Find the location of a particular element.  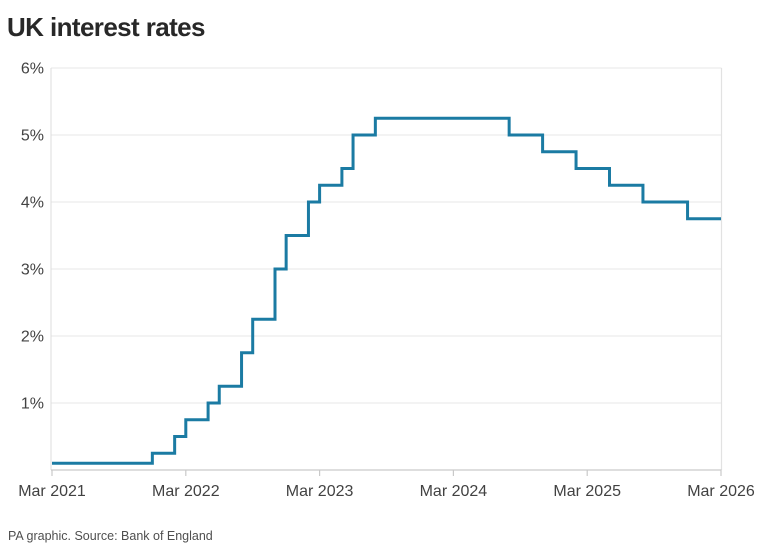

x-tick-label: Mar 2024 is located at coordinates (454, 491).